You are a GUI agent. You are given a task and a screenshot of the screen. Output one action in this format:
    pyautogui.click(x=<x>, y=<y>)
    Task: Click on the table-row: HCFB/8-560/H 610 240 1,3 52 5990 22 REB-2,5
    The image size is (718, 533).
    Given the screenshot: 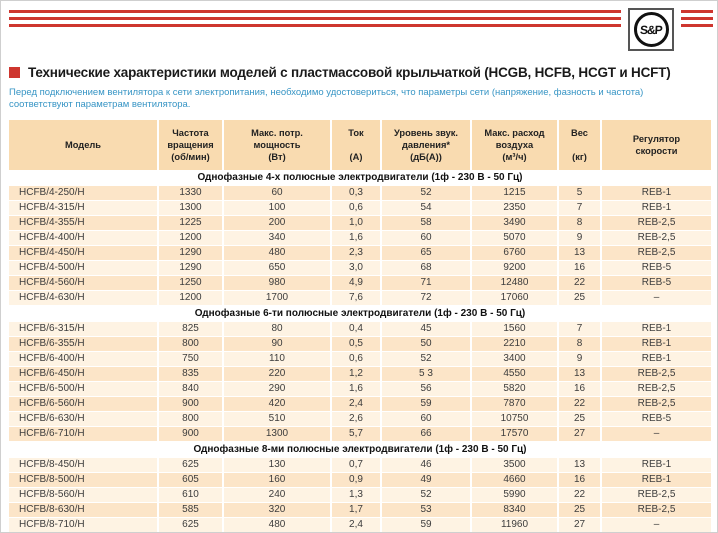 What is the action you would take?
    pyautogui.click(x=360, y=495)
    